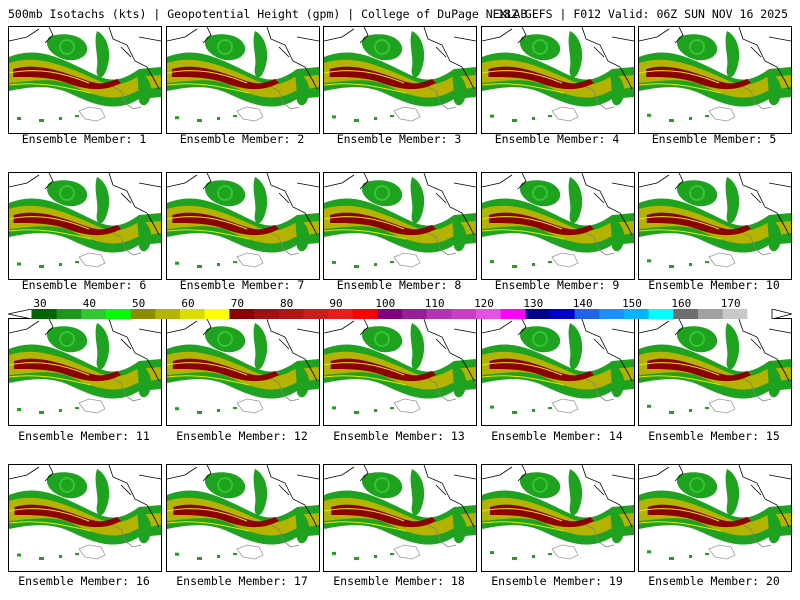 The width and height of the screenshot is (800, 600). What do you see at coordinates (89, 303) in the screenshot?
I see `colorbar-tick-label: 40` at bounding box center [89, 303].